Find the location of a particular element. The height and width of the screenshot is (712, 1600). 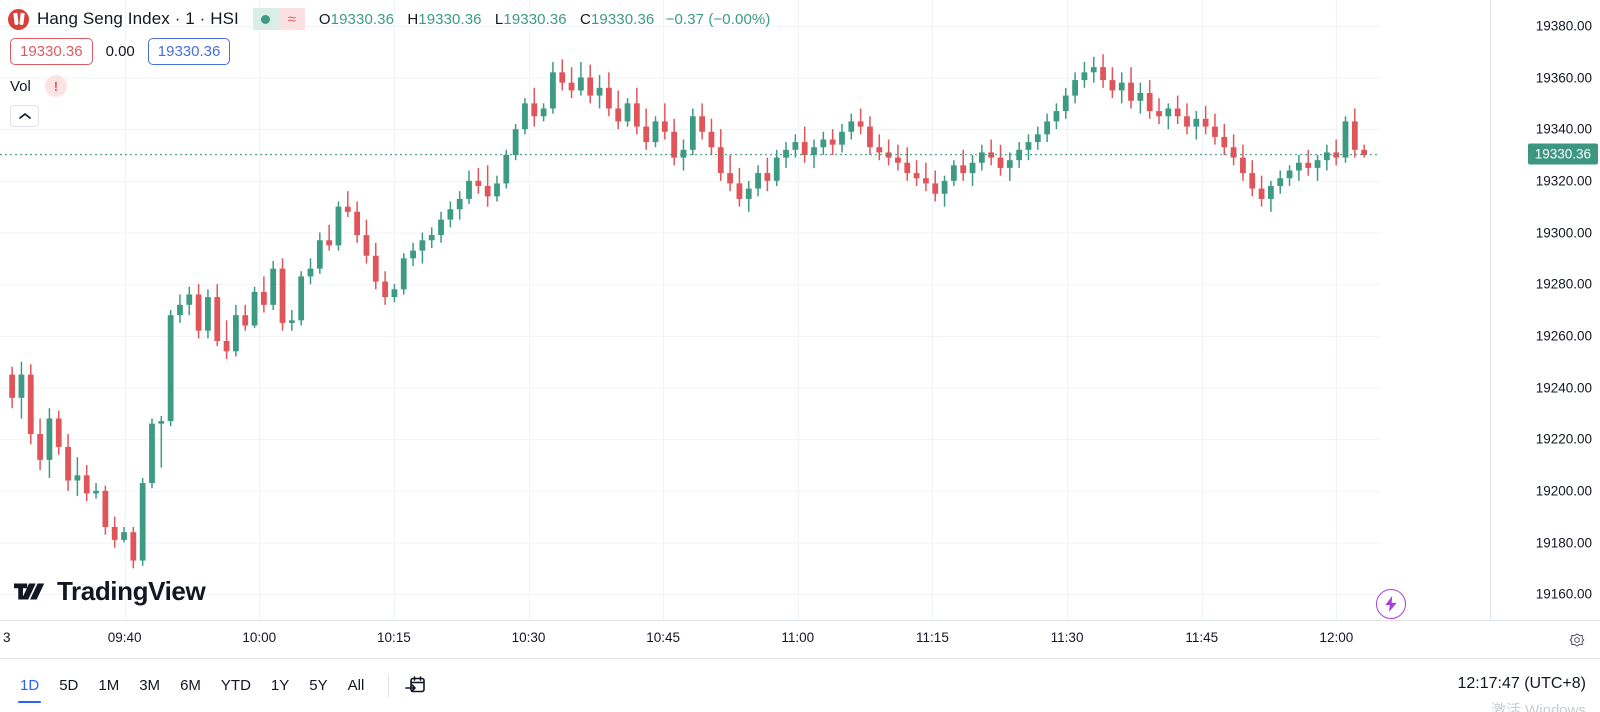

goto-date-icon is located at coordinates (415, 686).